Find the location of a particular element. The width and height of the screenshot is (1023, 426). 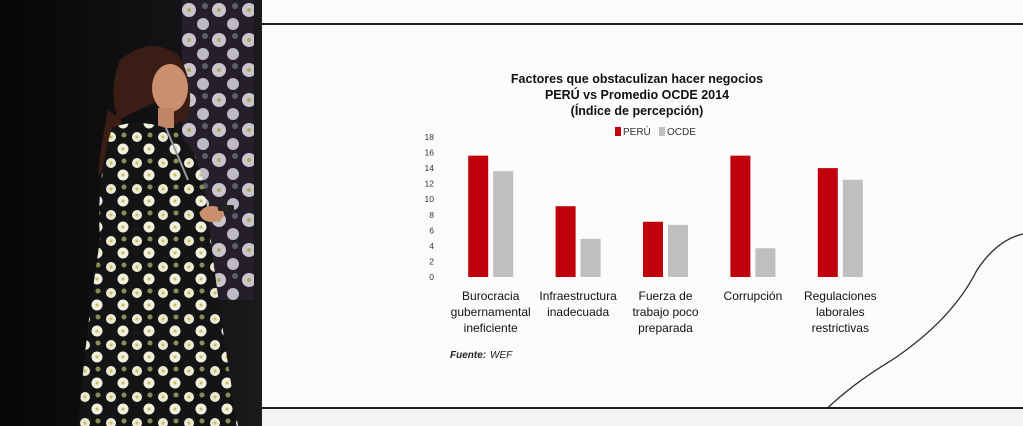

y-tick-label: 6 is located at coordinates (431, 230).